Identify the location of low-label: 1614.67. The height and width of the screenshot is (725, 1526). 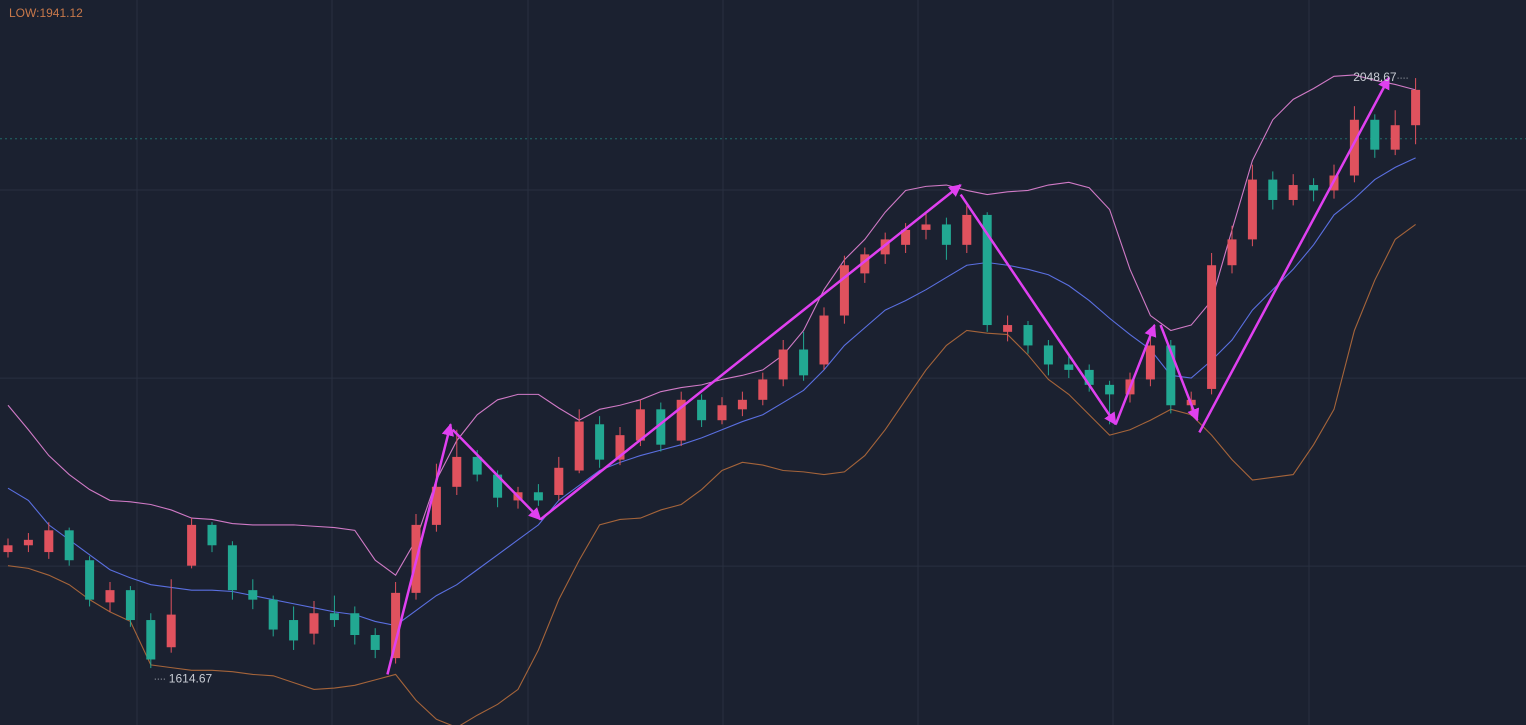
(191, 678).